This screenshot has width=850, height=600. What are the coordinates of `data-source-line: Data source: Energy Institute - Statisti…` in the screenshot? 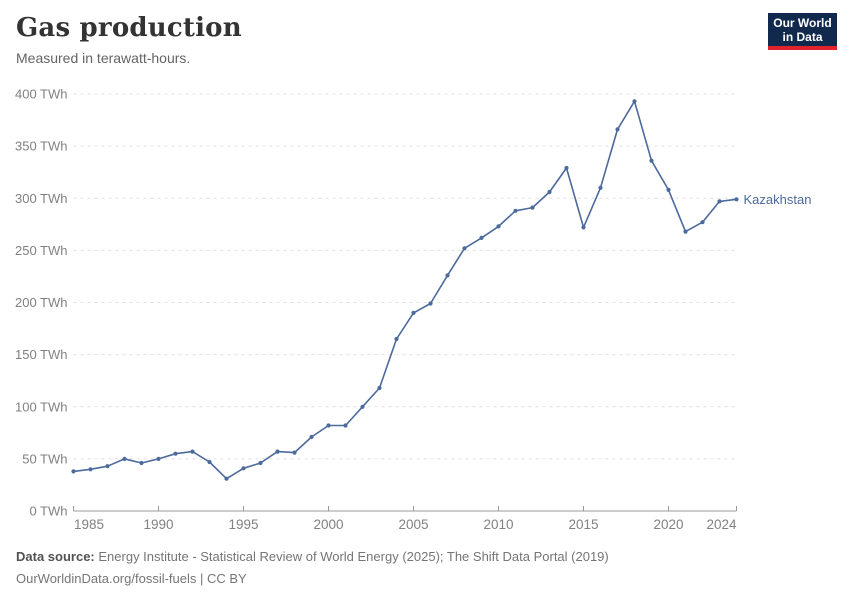 It's located at (312, 557).